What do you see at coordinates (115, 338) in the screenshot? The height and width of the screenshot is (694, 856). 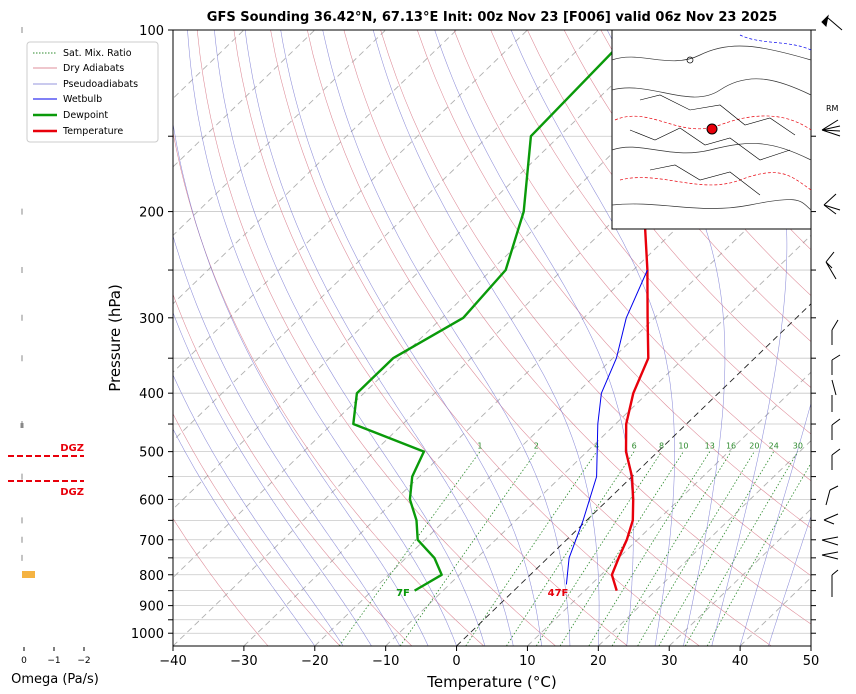 I see `y-axis-label: Pressure (hPa)` at bounding box center [115, 338].